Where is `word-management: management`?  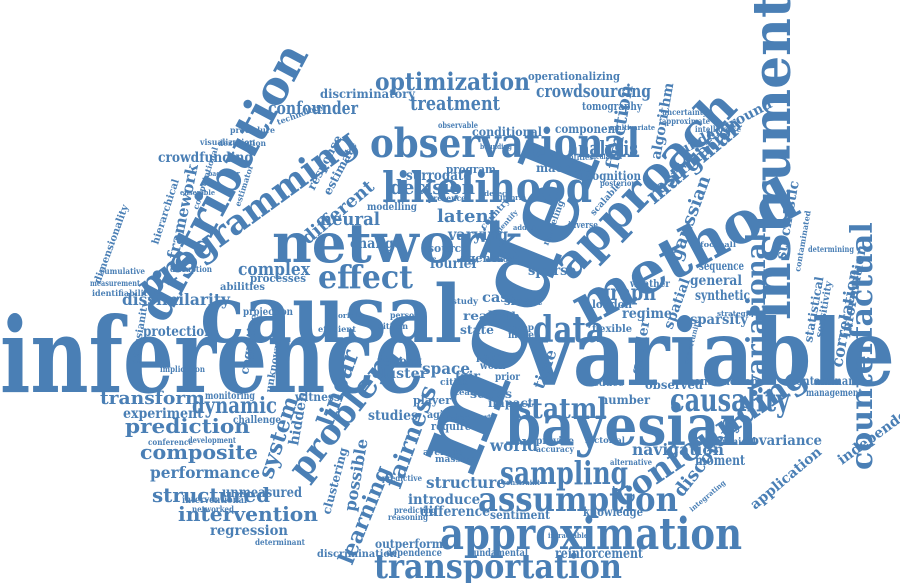
word-management: management is located at coordinates (834, 393).